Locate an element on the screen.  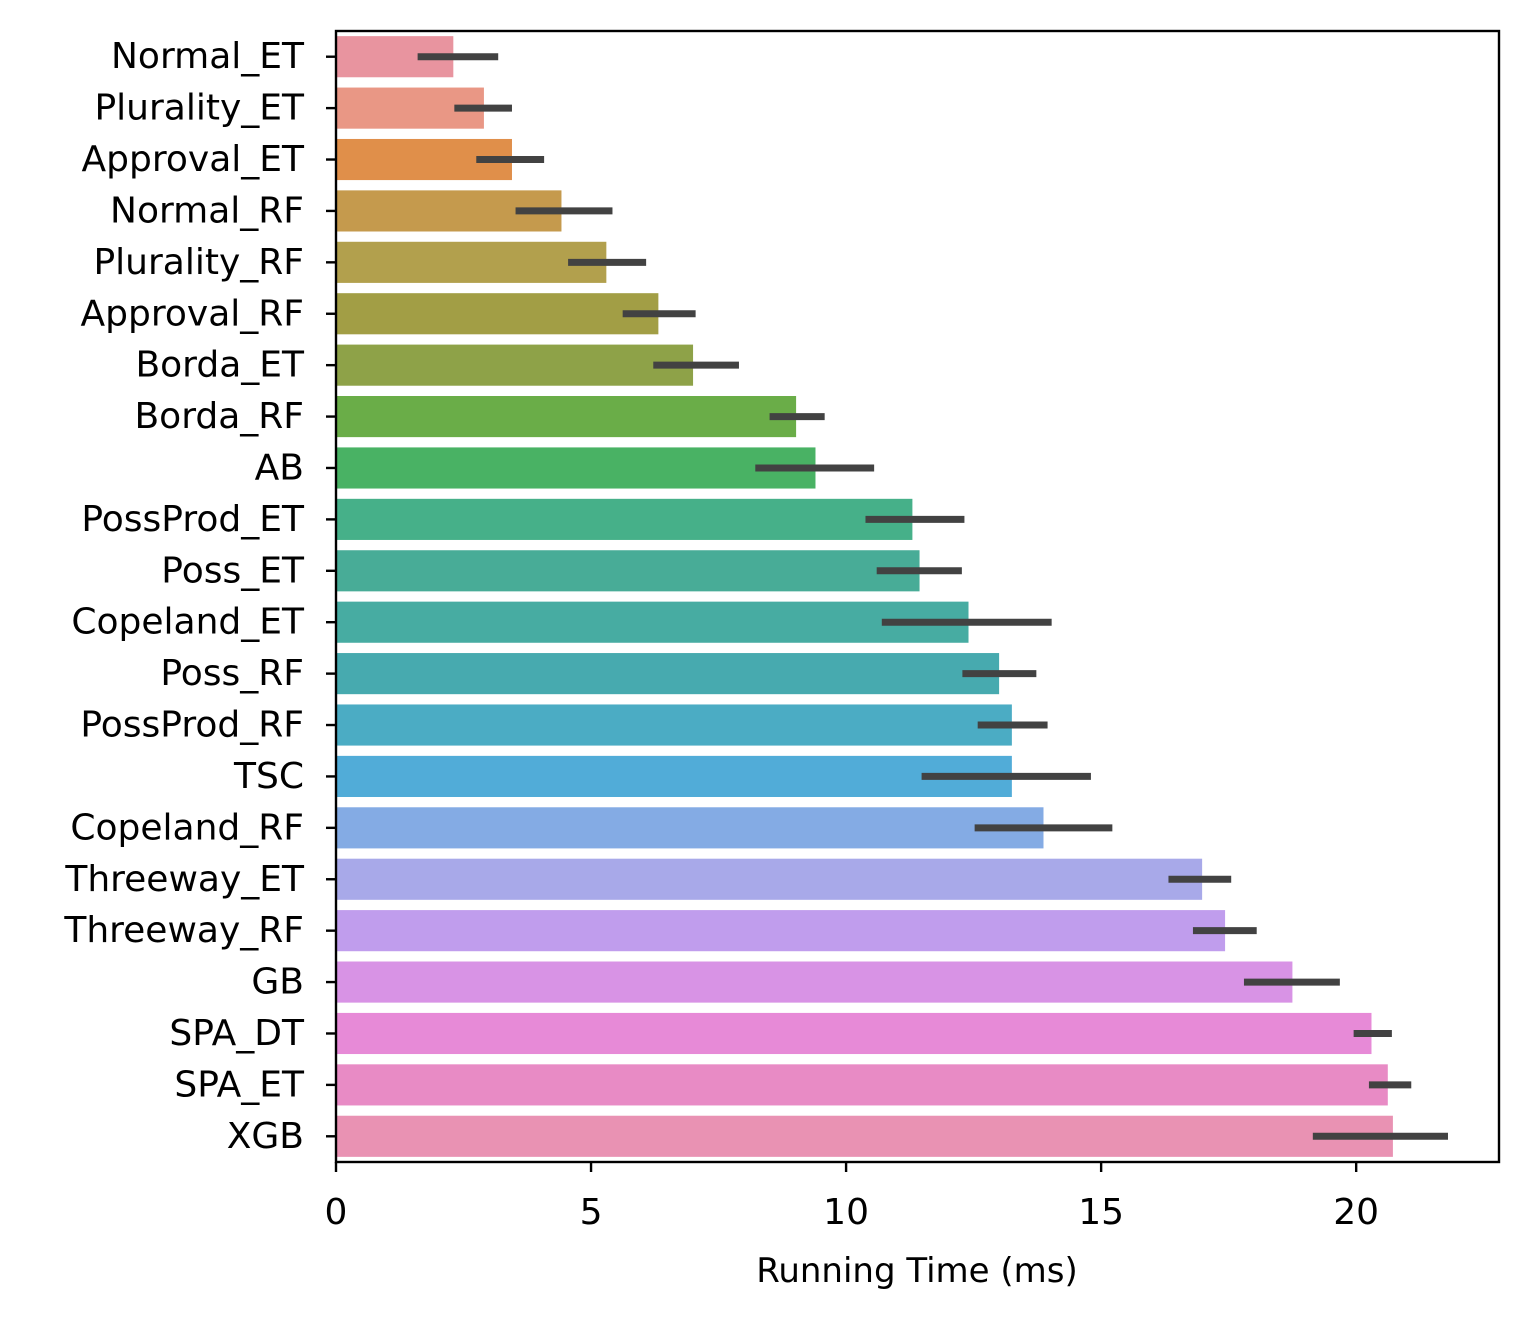
x-axis: 0 5 10 15 20 is located at coordinates (852, 1197).